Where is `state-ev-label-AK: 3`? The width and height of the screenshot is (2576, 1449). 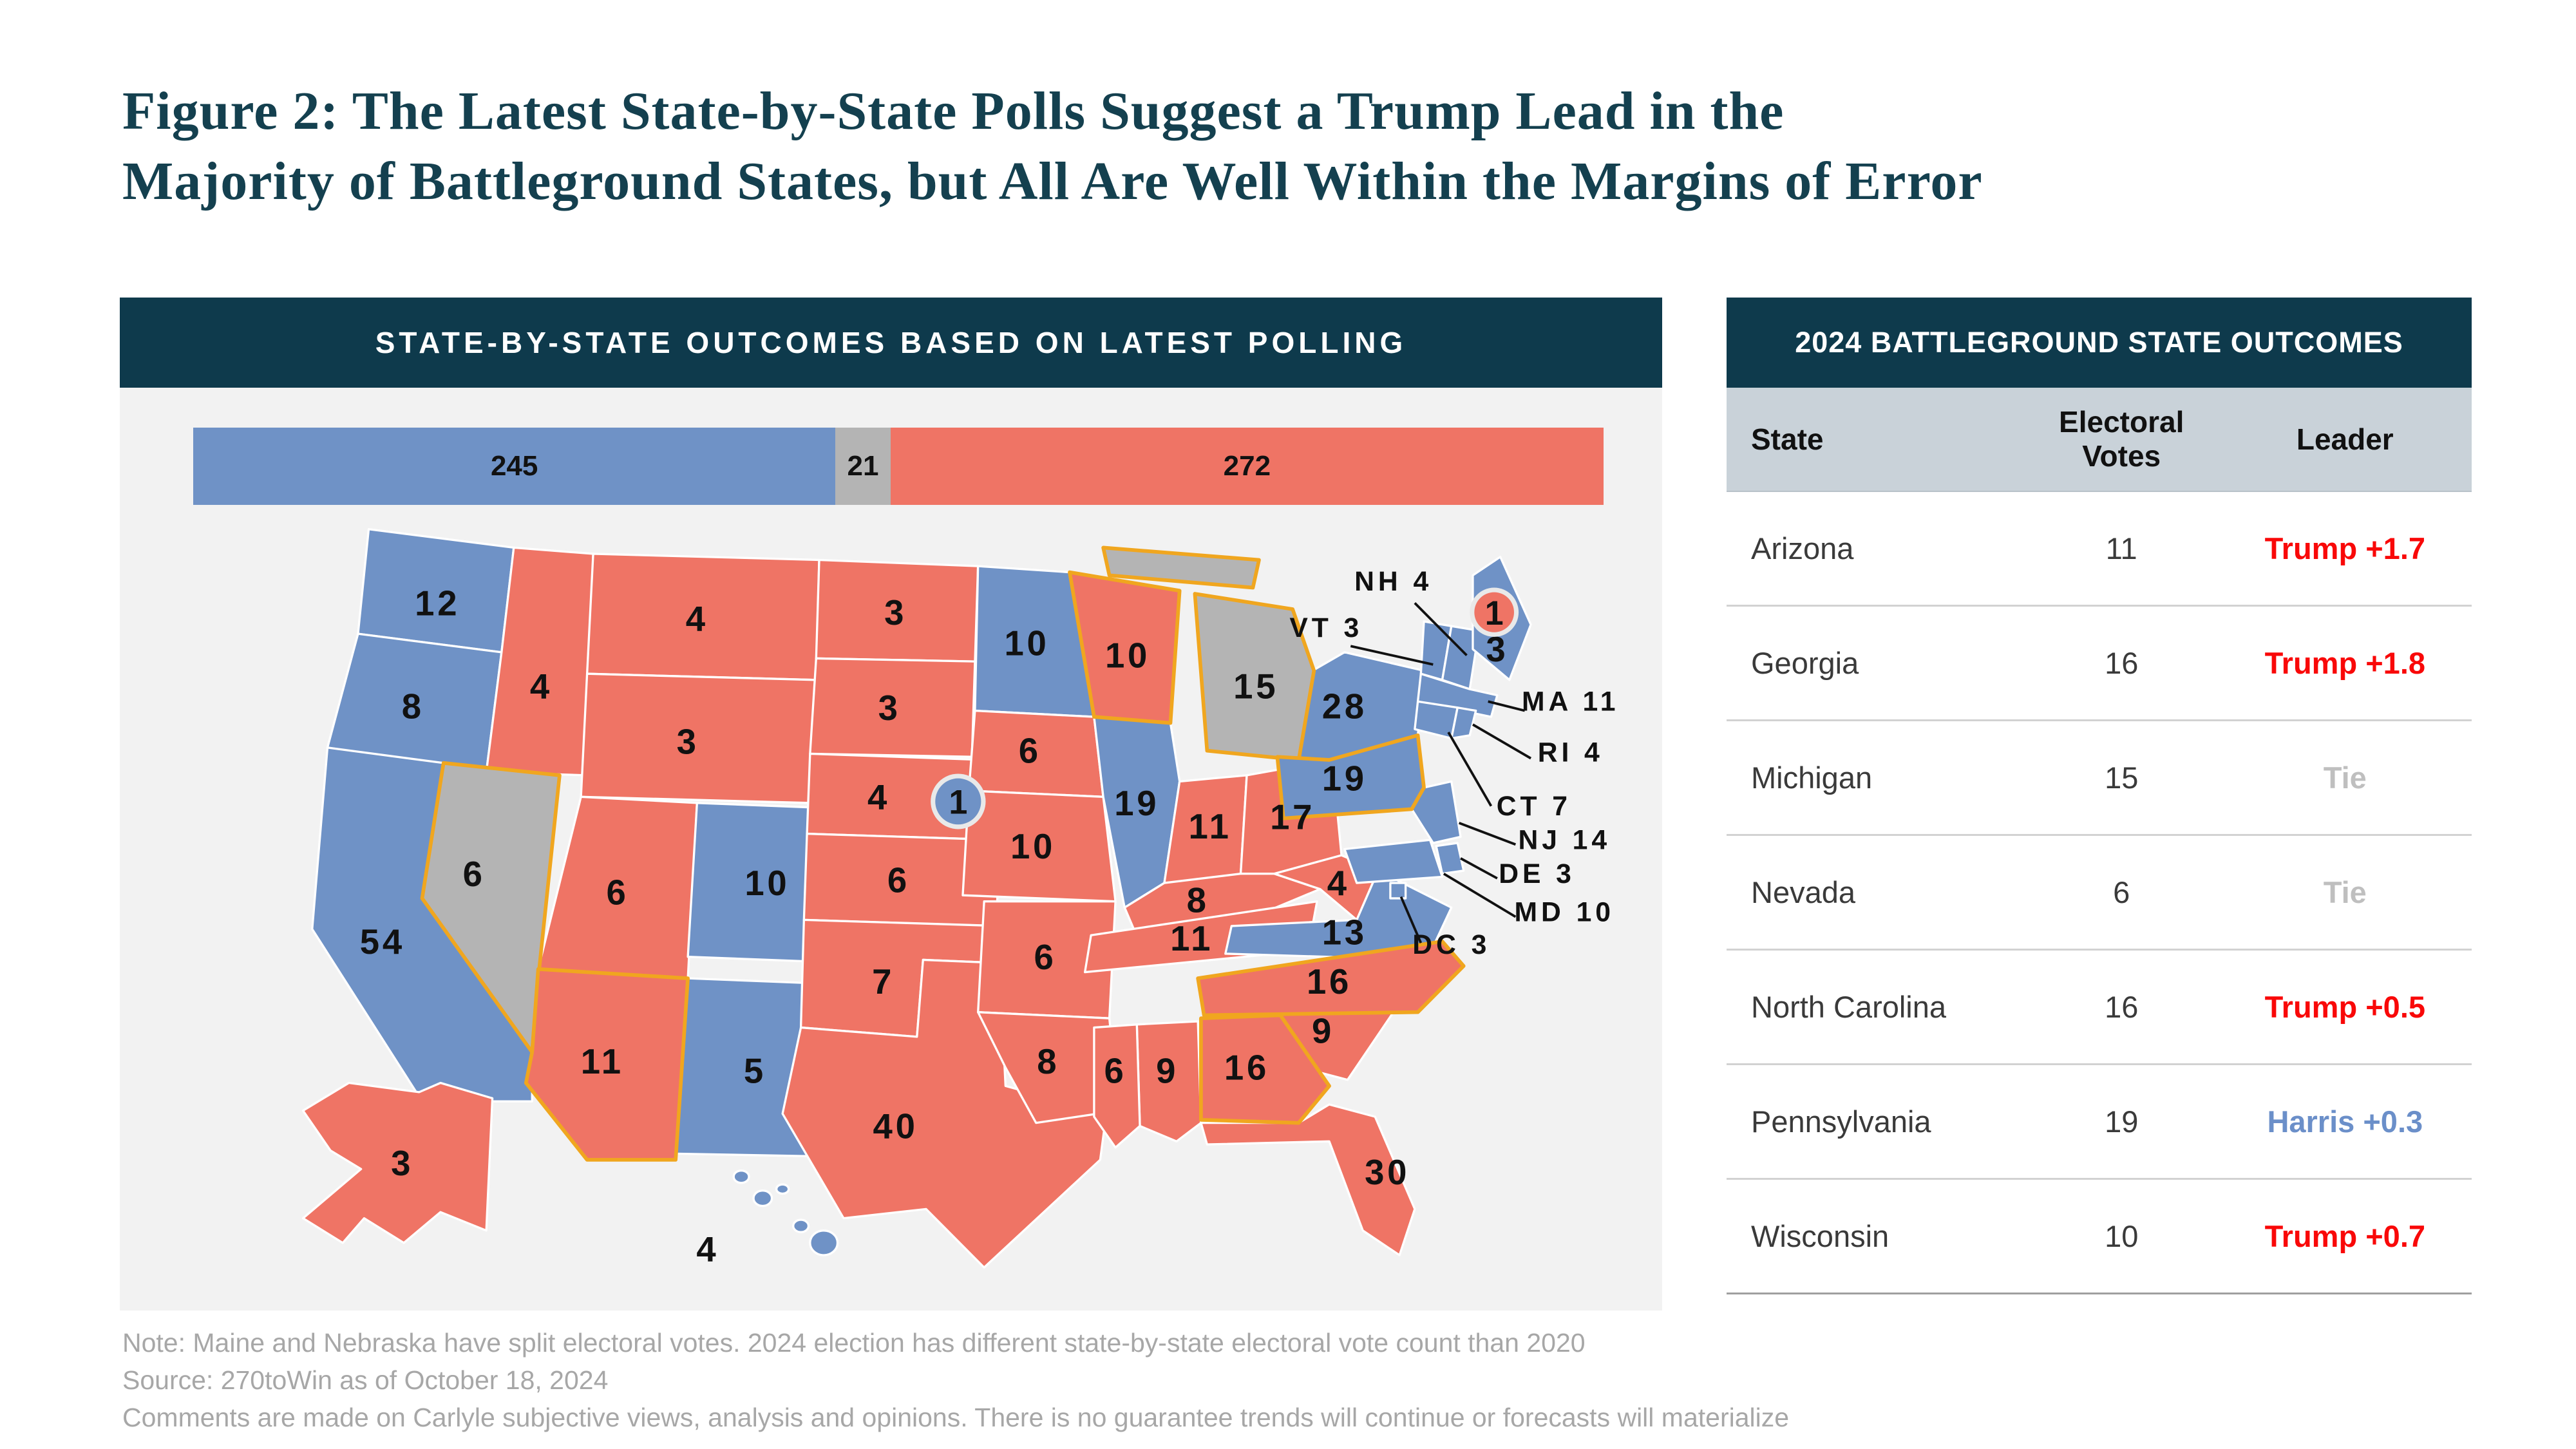 state-ev-label-AK: 3 is located at coordinates (402, 1163).